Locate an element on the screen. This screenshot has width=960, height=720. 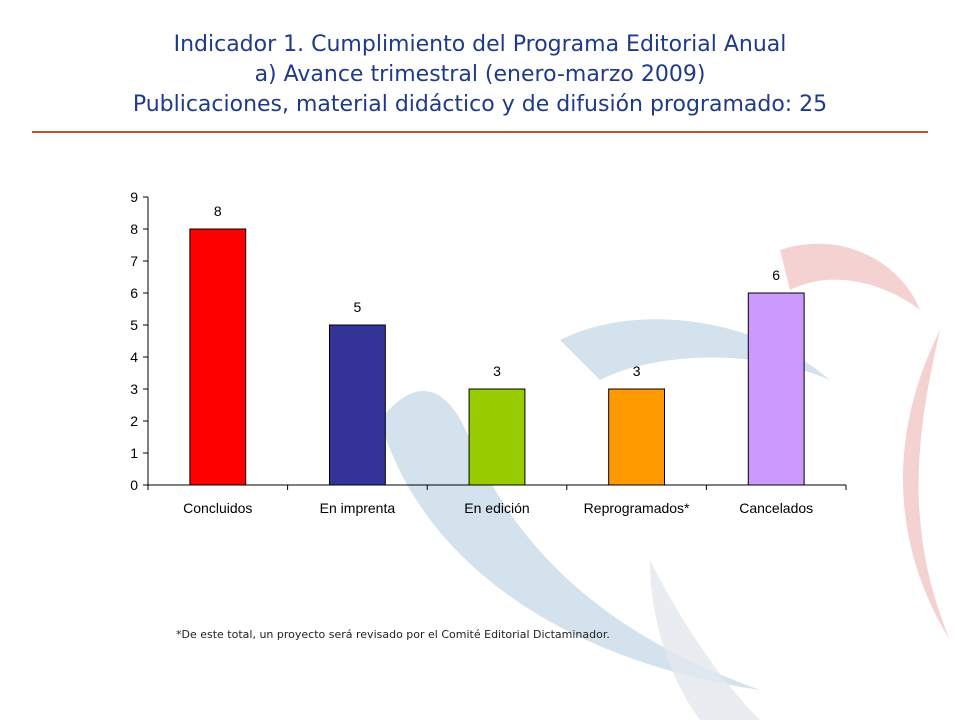
title-rule is located at coordinates (480, 132).